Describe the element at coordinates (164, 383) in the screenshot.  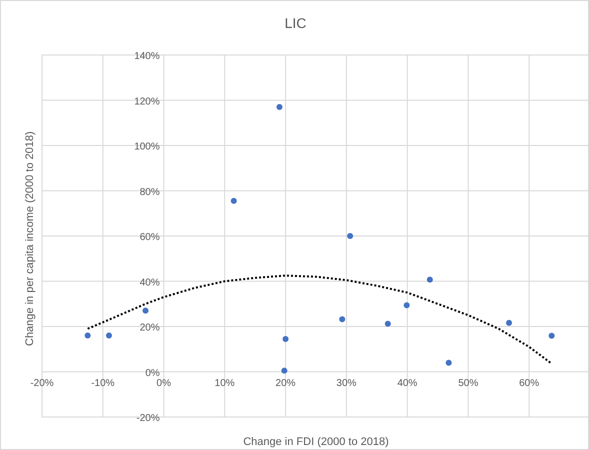
I see `x-tick-label: 0%` at that location.